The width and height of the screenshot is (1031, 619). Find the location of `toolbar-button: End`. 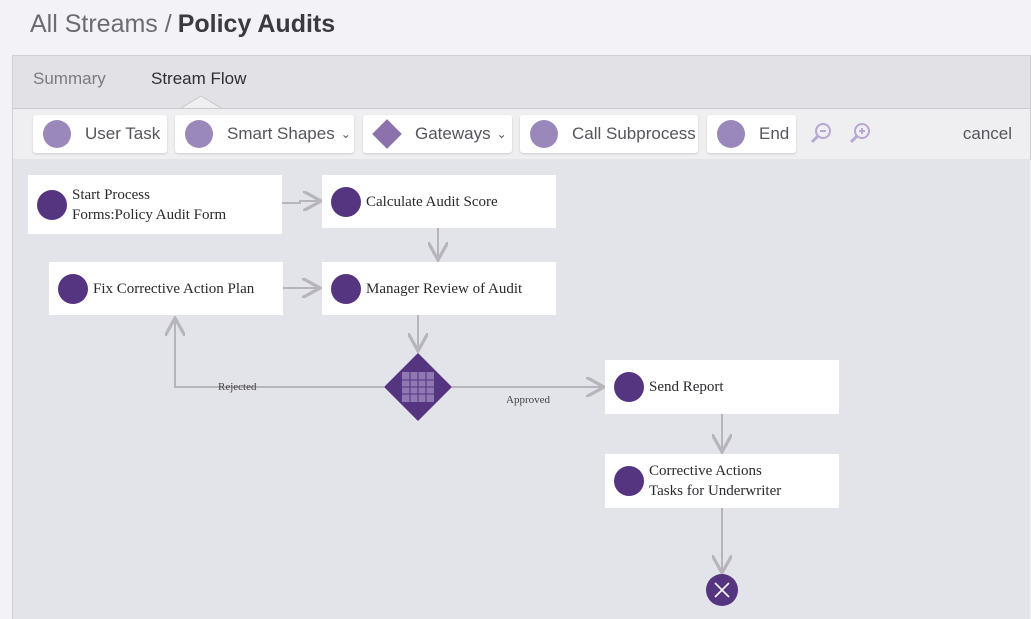

toolbar-button: End is located at coordinates (751, 134).